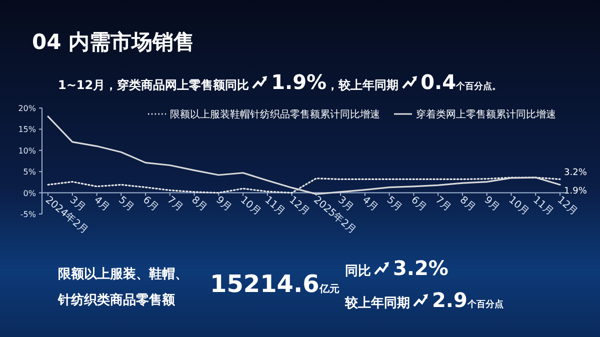 This screenshot has height=337, width=600. I want to click on text: 1.9%, so click(299, 82).